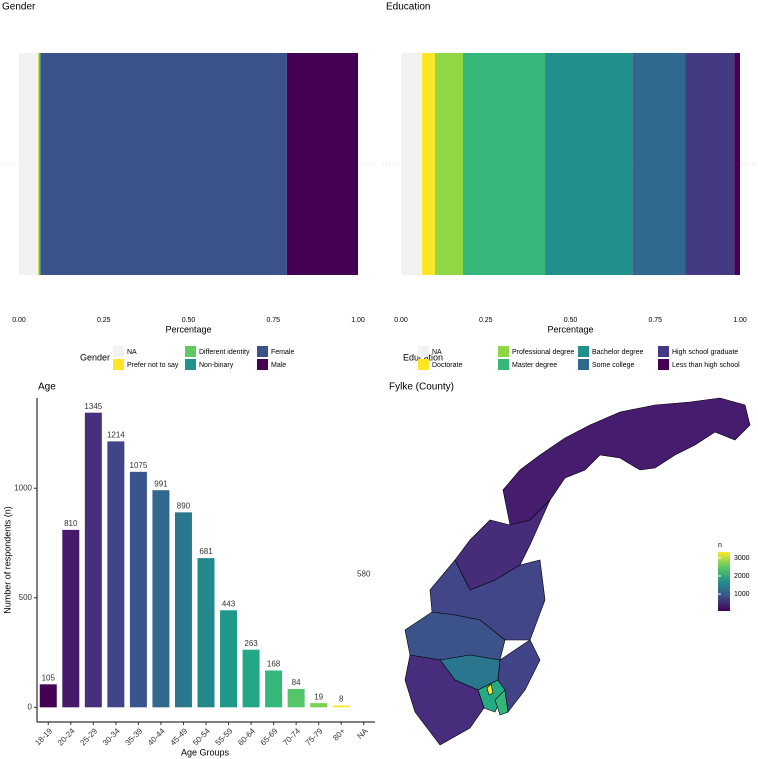 The width and height of the screenshot is (758, 759). What do you see at coordinates (206, 551) in the screenshot?
I see `value-label: 681` at bounding box center [206, 551].